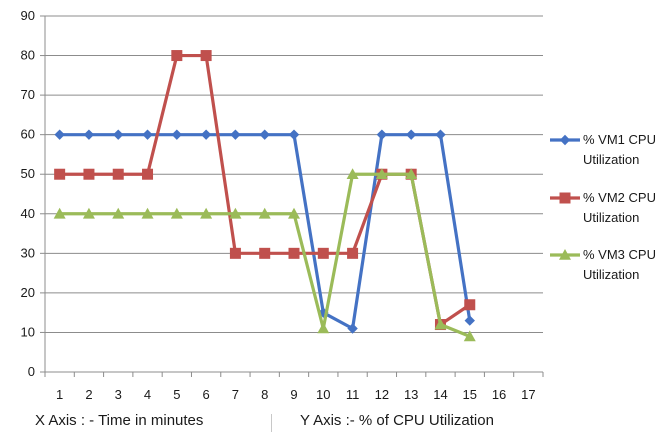  I want to click on data-point-vm3-x14, so click(440, 324).